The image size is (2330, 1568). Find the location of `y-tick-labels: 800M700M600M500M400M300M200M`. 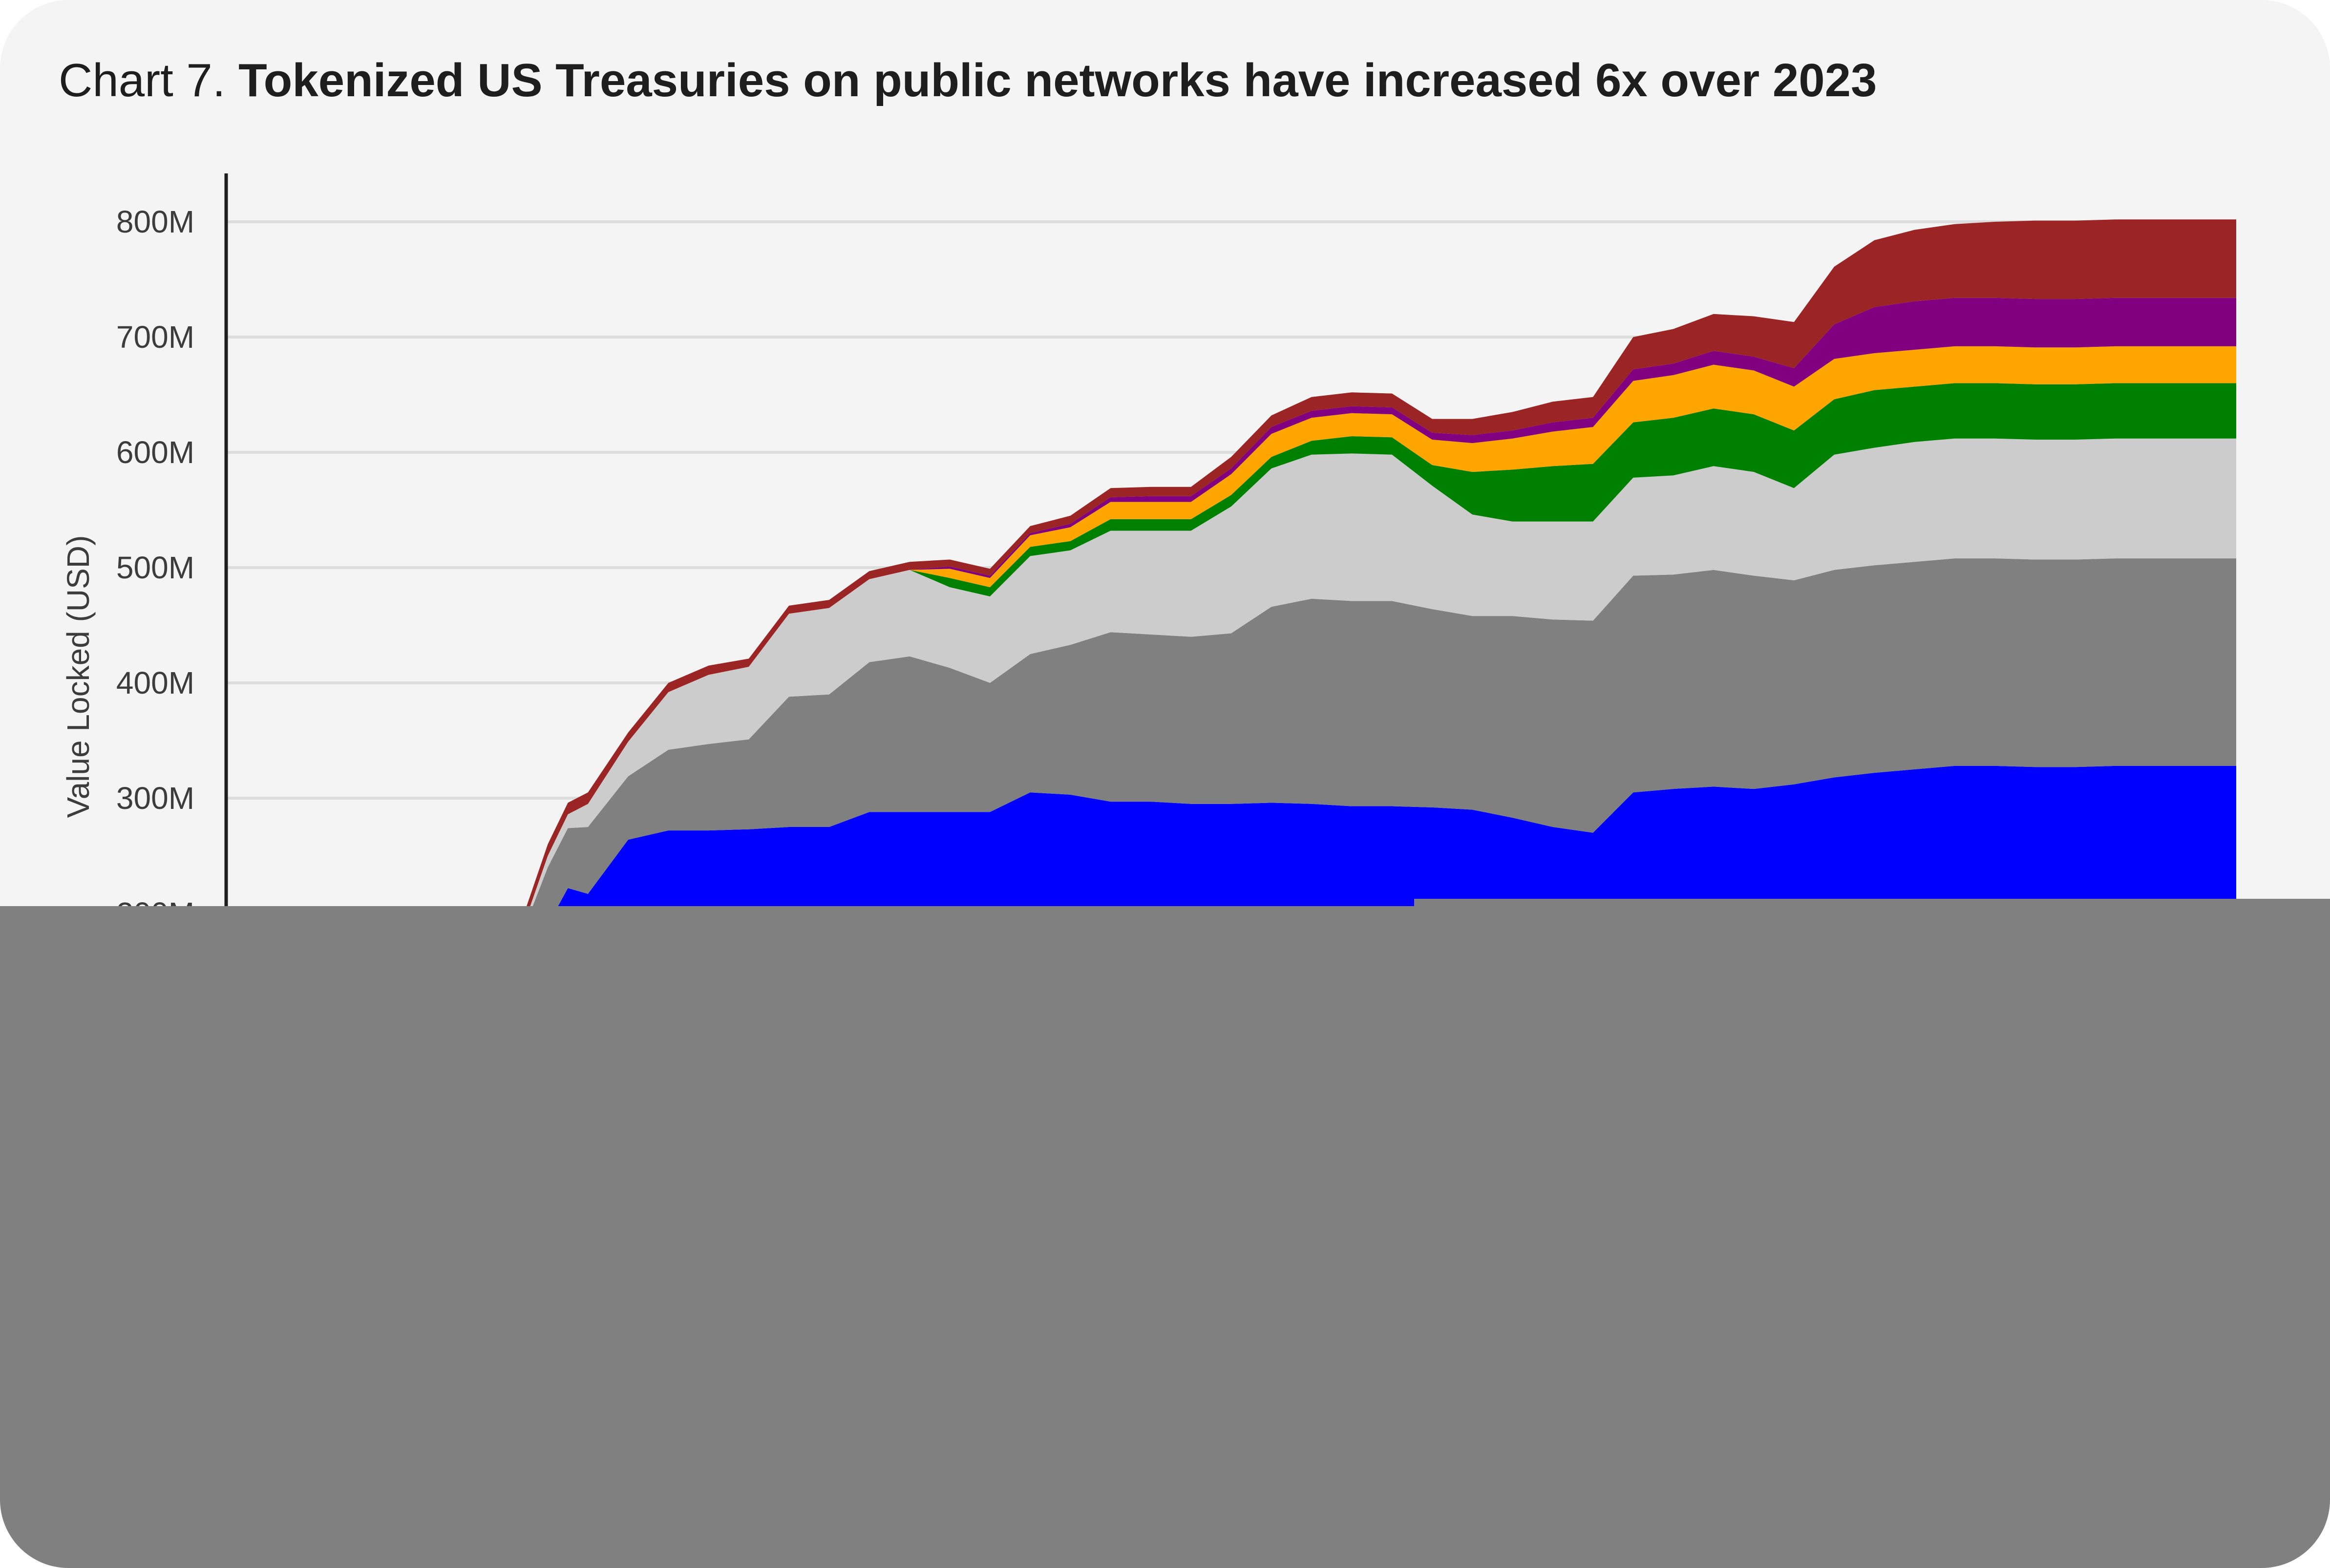

y-tick-labels: 800M700M600M500M400M300M200M is located at coordinates (155, 567).